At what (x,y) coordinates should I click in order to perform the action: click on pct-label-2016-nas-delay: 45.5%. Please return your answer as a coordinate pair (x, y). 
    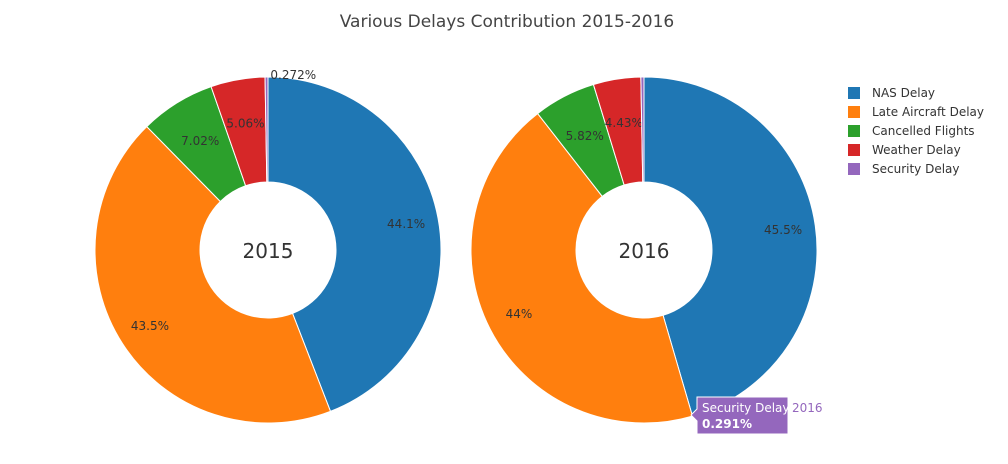
    Looking at the image, I should click on (783, 230).